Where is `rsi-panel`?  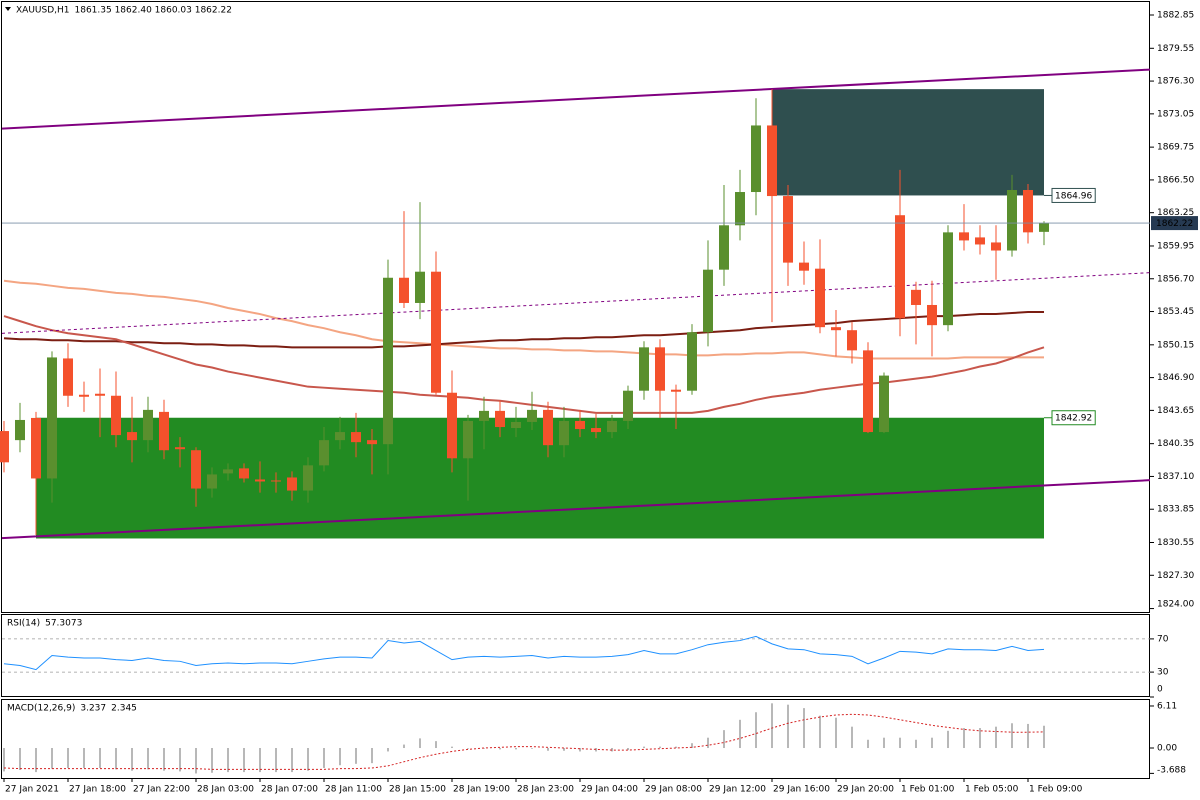 rsi-panel is located at coordinates (575, 655).